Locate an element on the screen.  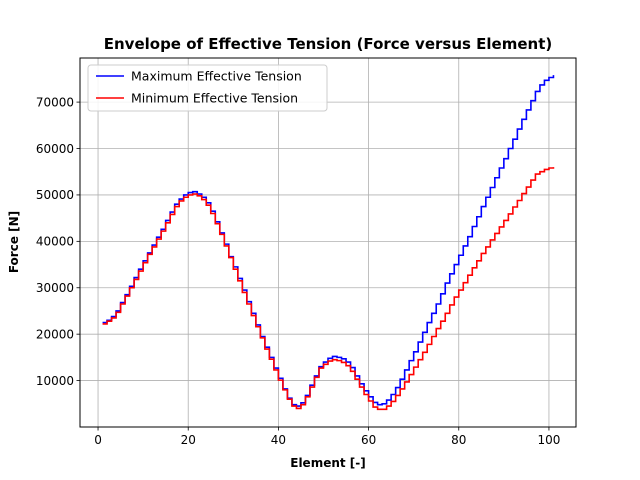
legend-label-minimum: Minimum Effective Tension is located at coordinates (214, 98).